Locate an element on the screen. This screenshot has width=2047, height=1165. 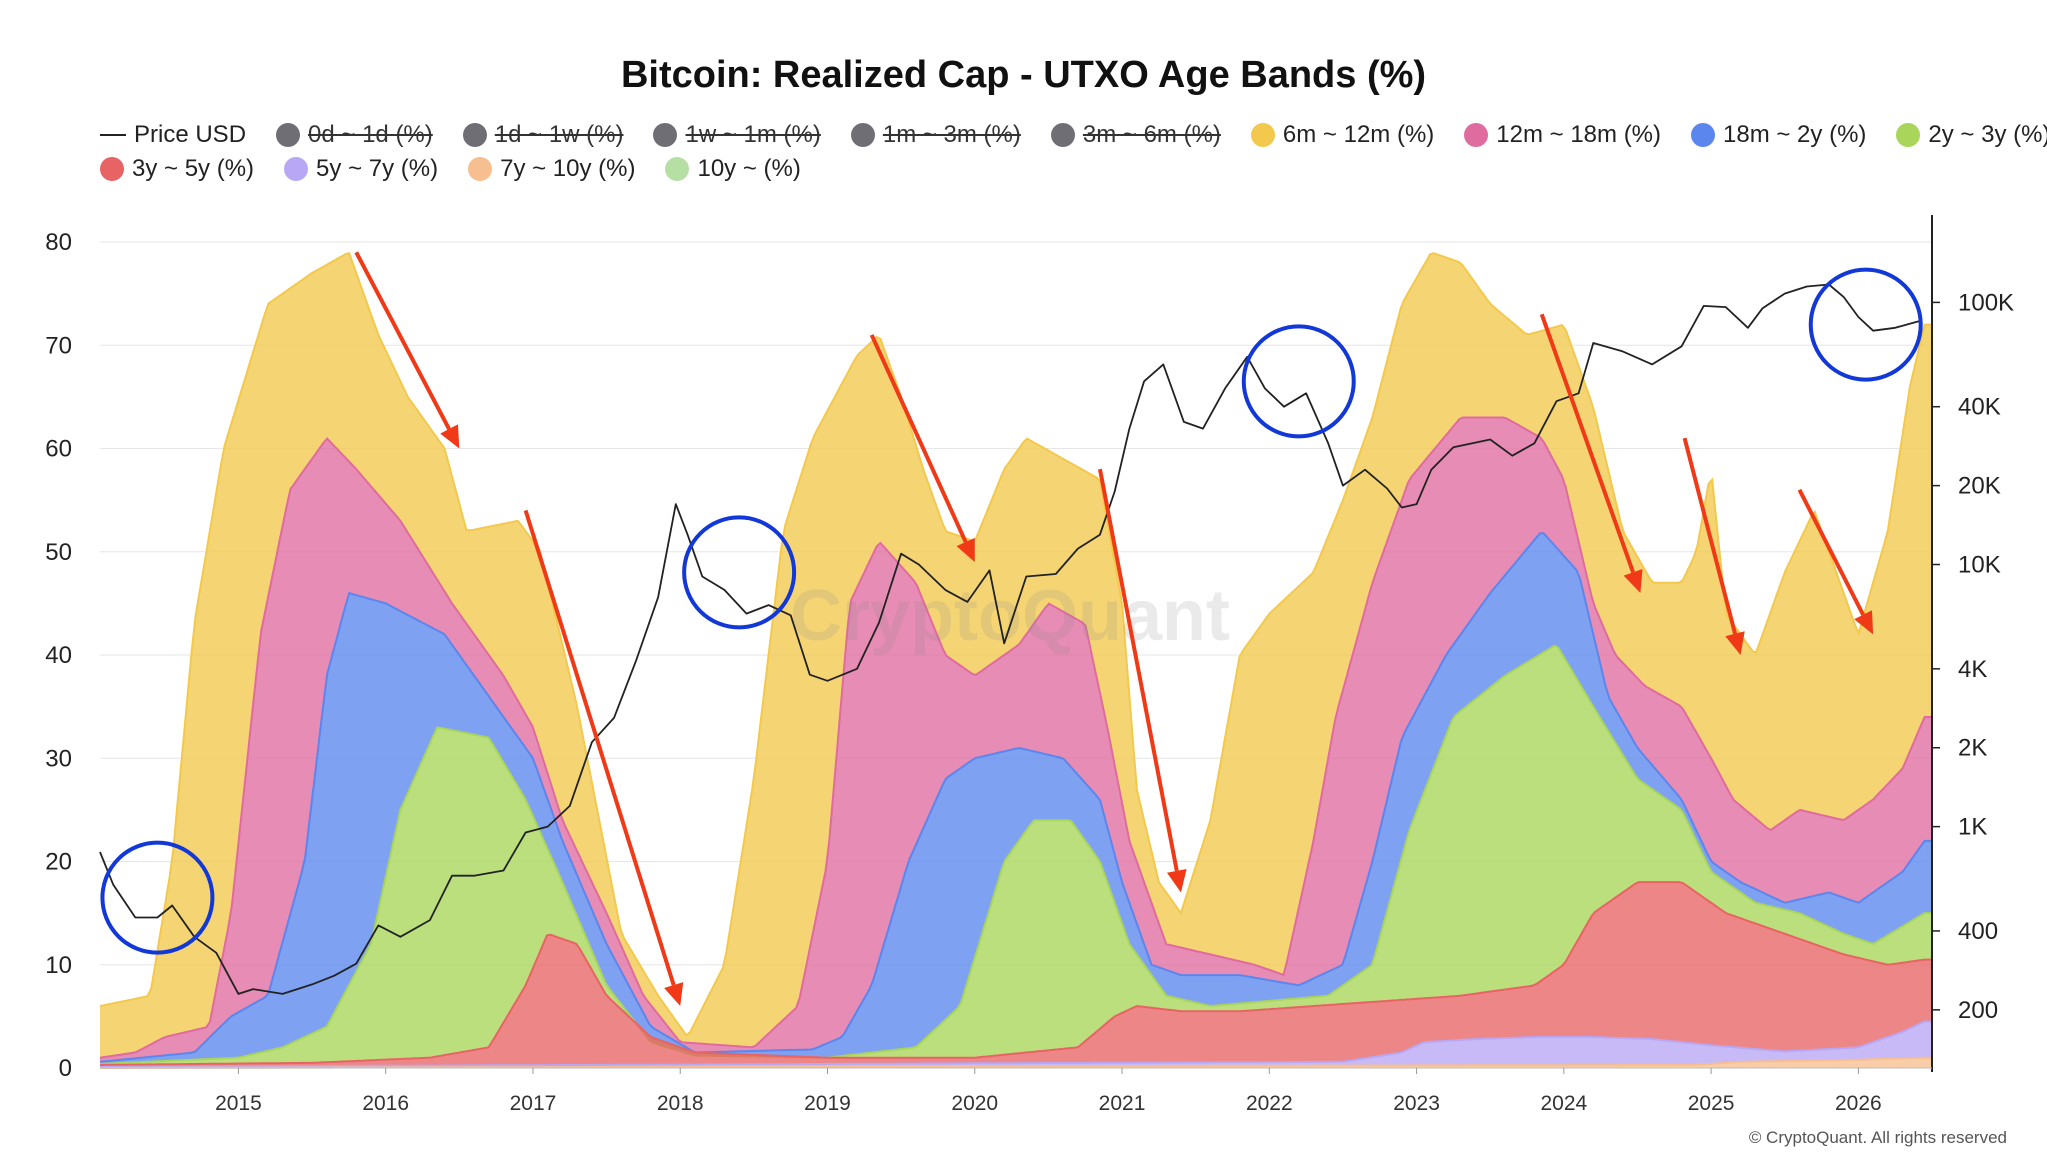
x-tick-label: 2019 is located at coordinates (827, 1103).